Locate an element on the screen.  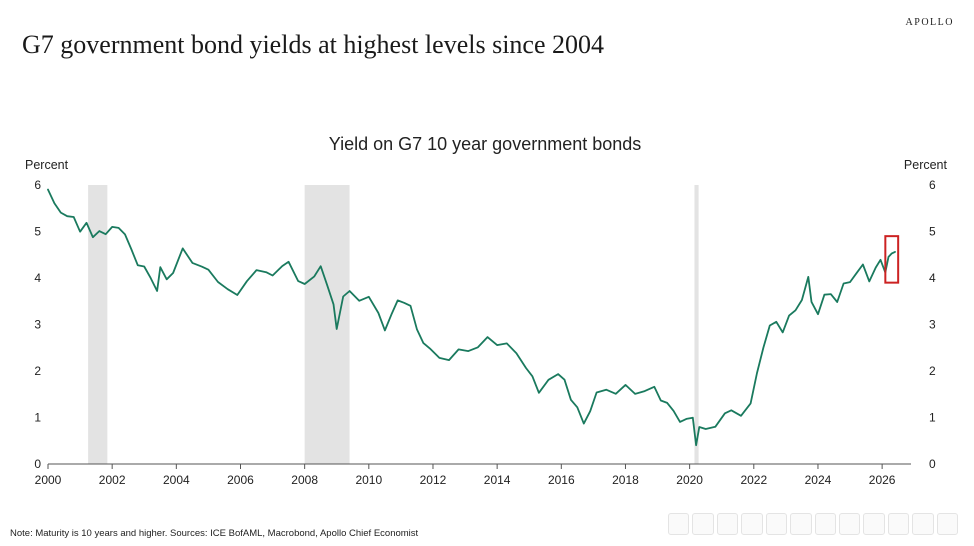
y-tick-right-2: 2 is located at coordinates (932, 371).